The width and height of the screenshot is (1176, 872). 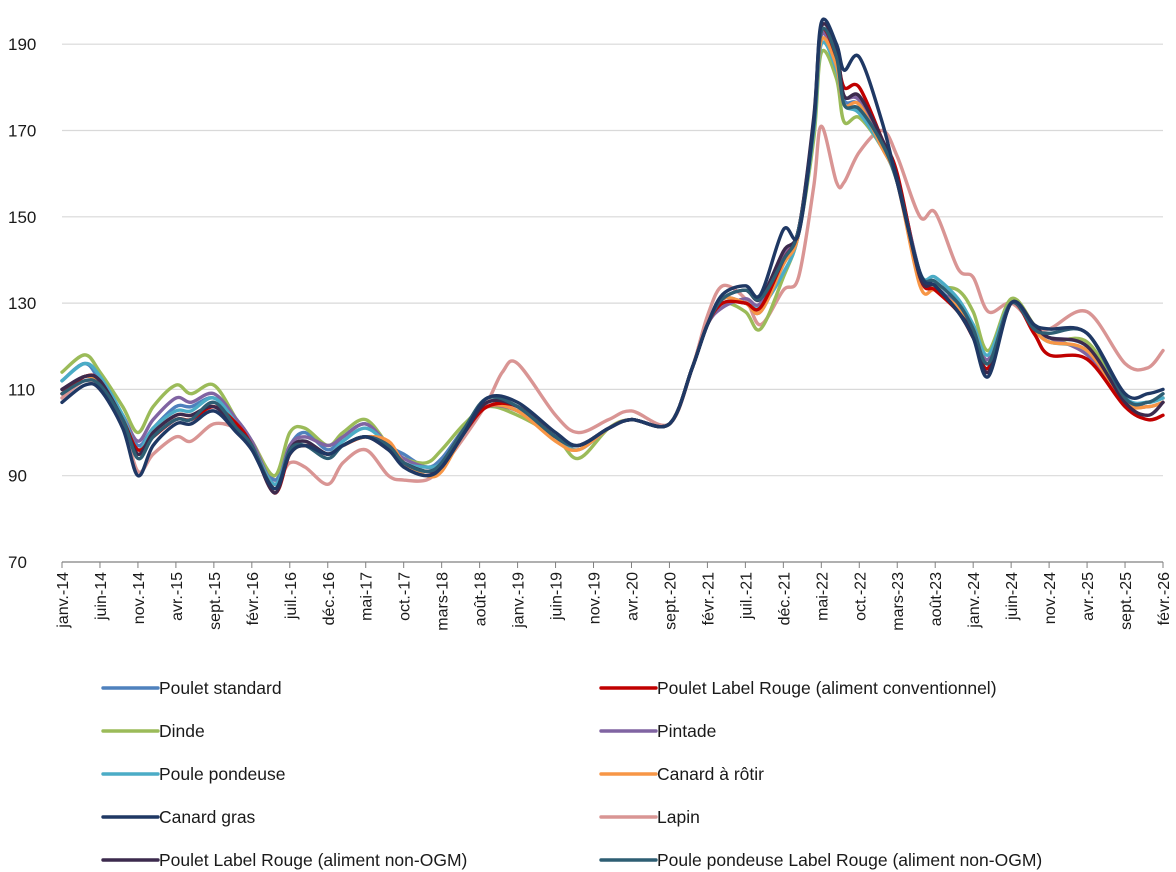 What do you see at coordinates (936, 599) in the screenshot?
I see `x-tick-label: août-23` at bounding box center [936, 599].